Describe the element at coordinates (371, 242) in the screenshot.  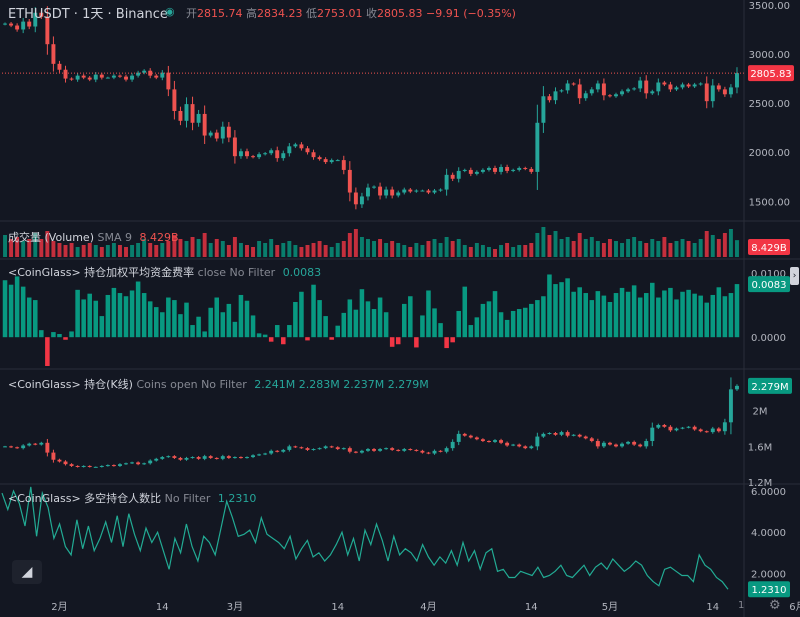
I see `volume-bars` at that location.